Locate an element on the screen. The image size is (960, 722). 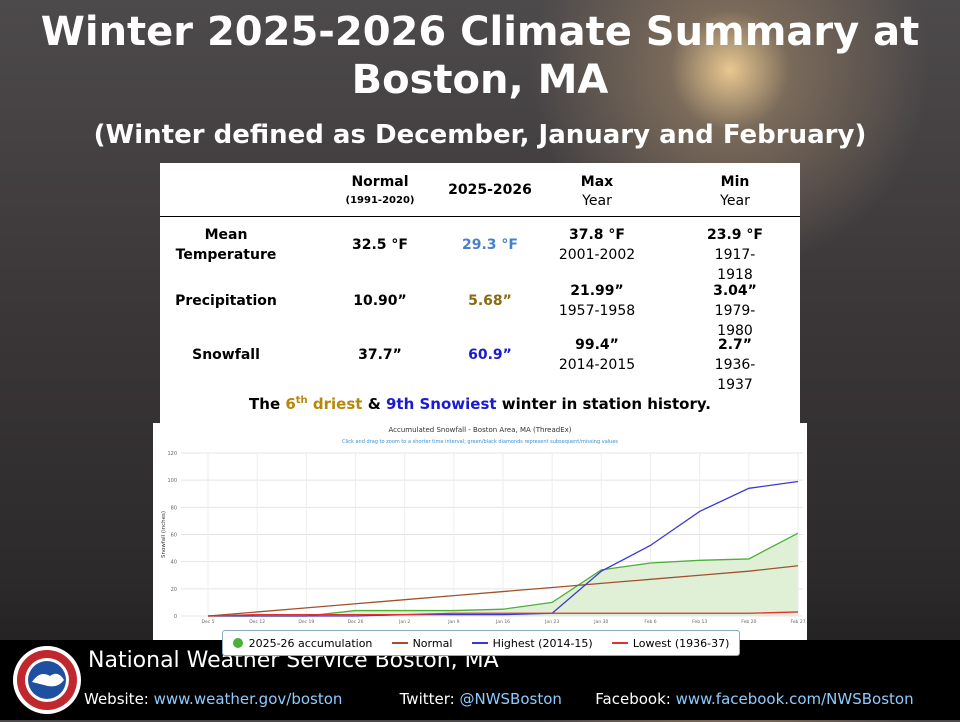
column-subheader: (1991-2020) is located at coordinates (380, 200).